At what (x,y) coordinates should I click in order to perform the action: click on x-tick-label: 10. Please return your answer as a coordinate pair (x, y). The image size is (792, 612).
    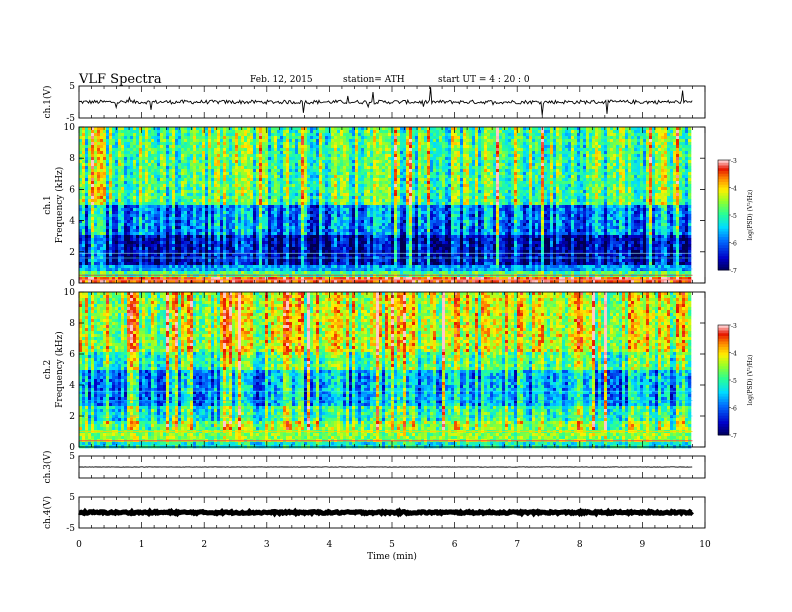
    Looking at the image, I should click on (705, 545).